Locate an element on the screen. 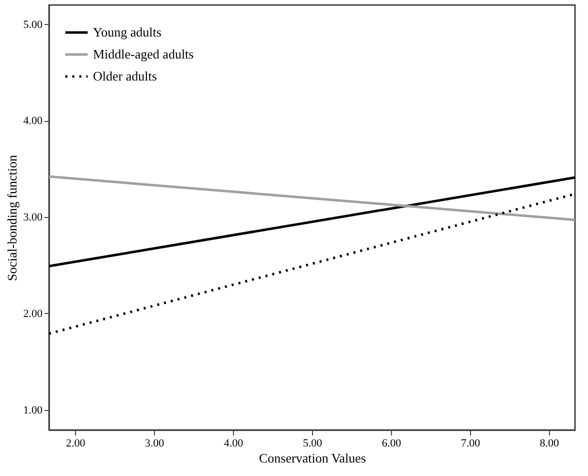 The image size is (588, 476). y-tick-label: 2.00 is located at coordinates (33, 314).